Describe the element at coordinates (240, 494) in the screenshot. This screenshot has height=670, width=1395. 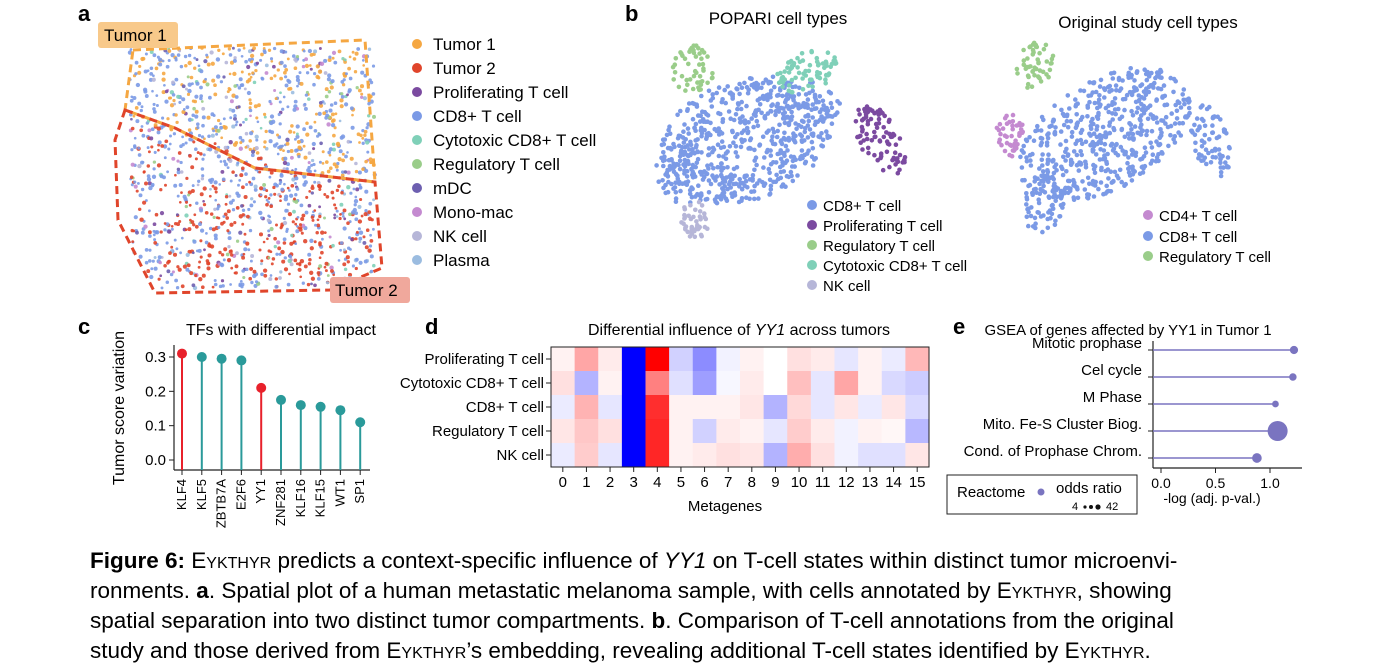
I see `chart-c-xtick-label: E2F6` at that location.